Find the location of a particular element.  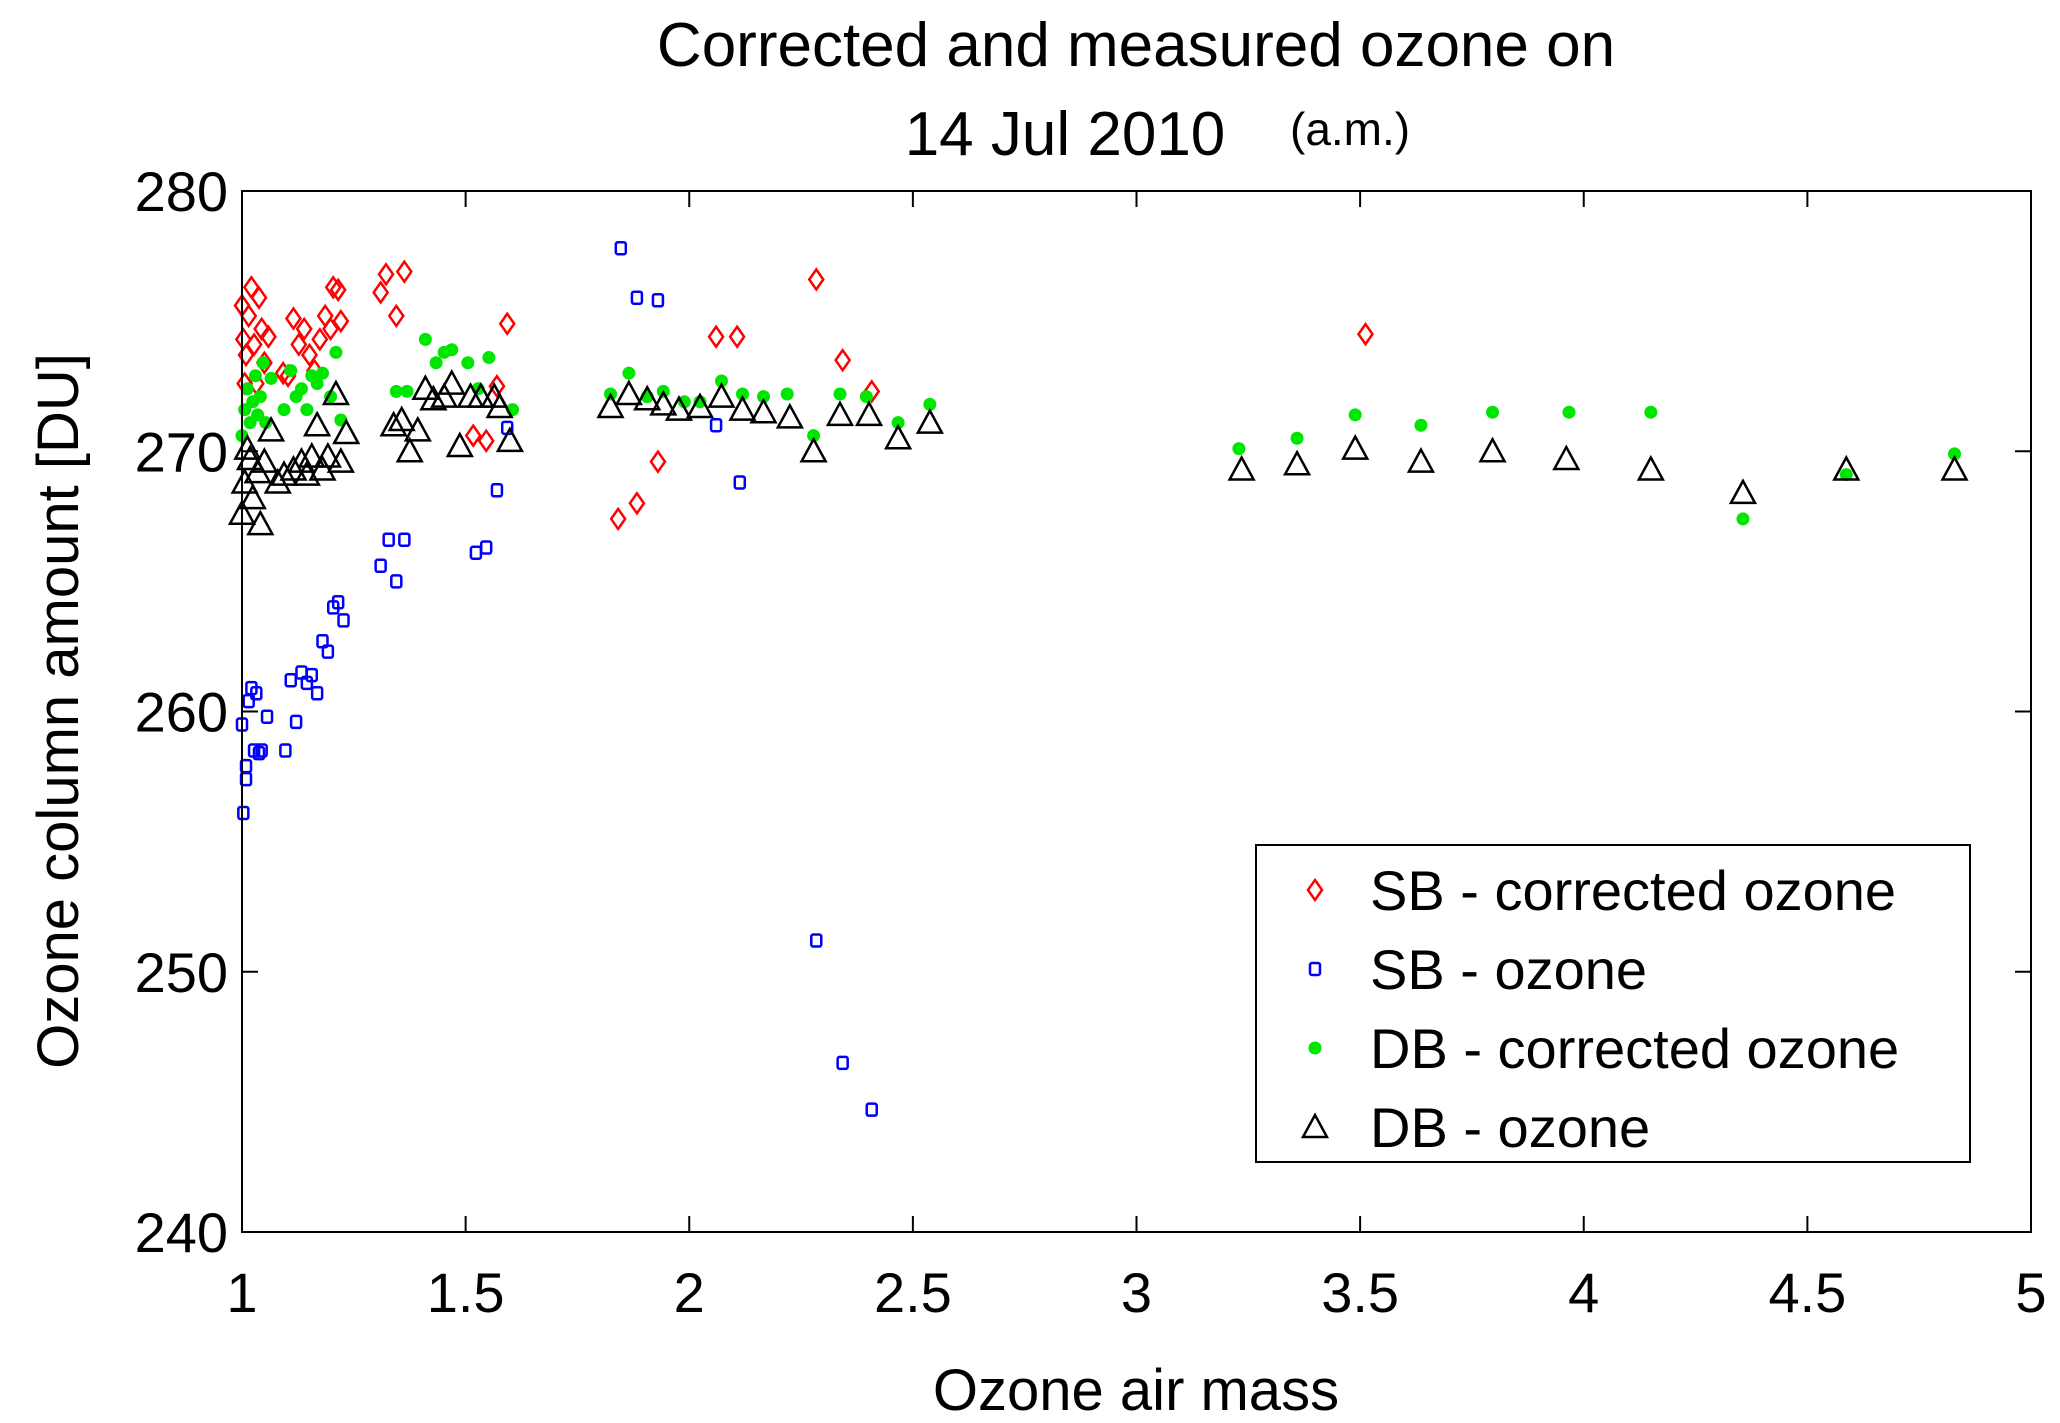

y-tick-label: 260 is located at coordinates (181, 712).